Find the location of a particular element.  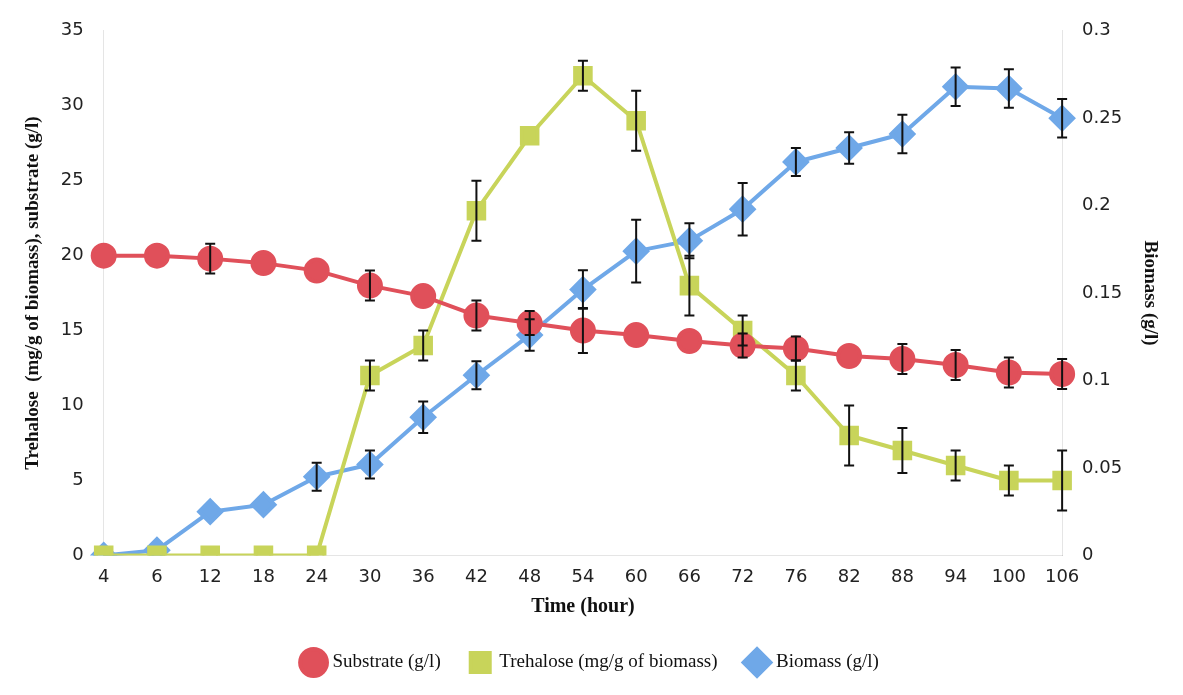

x-tick-label: 30 is located at coordinates (370, 575).